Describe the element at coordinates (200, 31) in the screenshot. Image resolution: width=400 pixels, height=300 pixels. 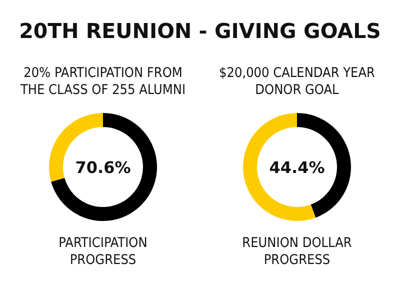
I see `text: 20TH REUNION - GIVING GOALS` at that location.